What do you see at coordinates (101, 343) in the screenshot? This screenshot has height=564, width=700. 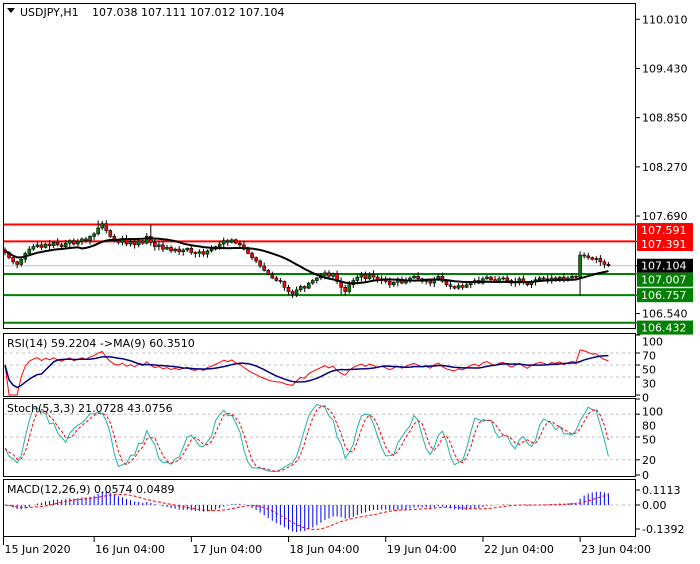 I see `rsi-title: RSI(14) 59.2204 ->MA(9) 60.3510` at bounding box center [101, 343].